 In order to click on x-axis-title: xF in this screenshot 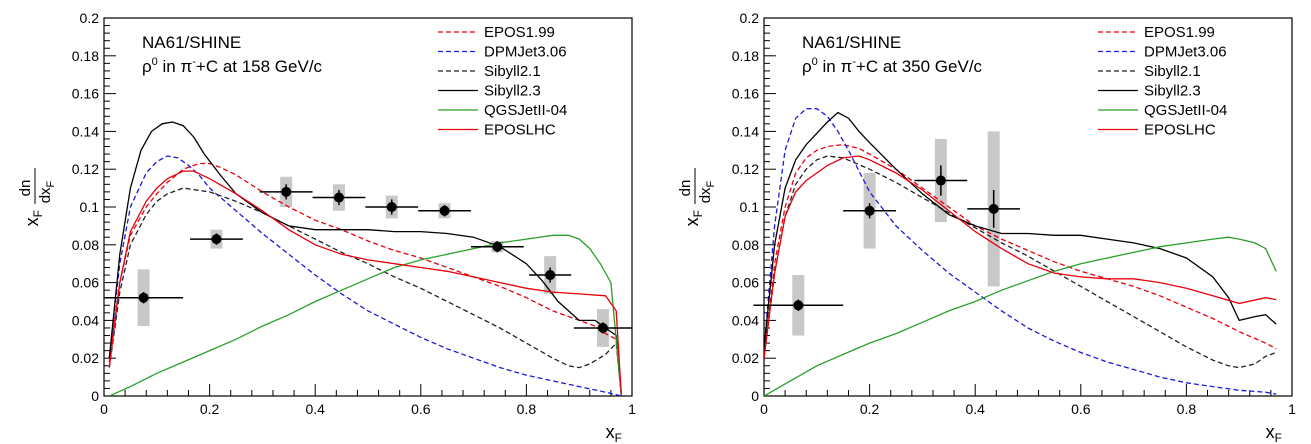, I will do `click(614, 433)`.